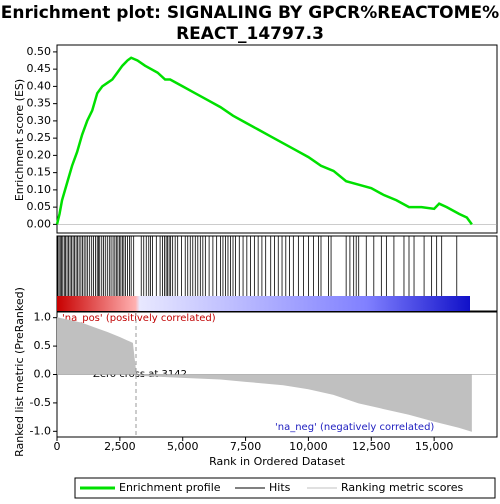  What do you see at coordinates (39, 103) in the screenshot?
I see `y-tick-label: 0.35` at bounding box center [39, 103].